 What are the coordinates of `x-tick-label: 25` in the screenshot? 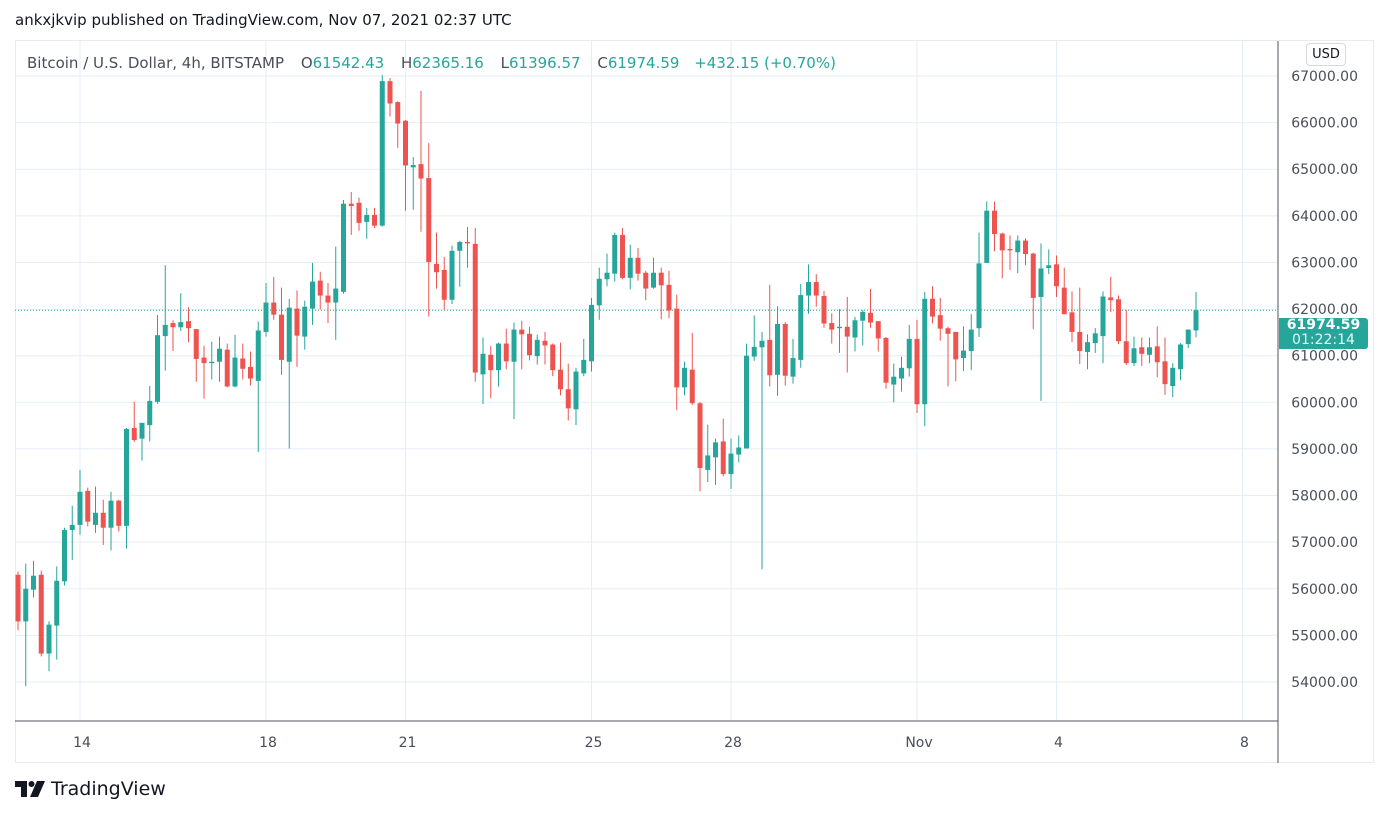 It's located at (594, 743).